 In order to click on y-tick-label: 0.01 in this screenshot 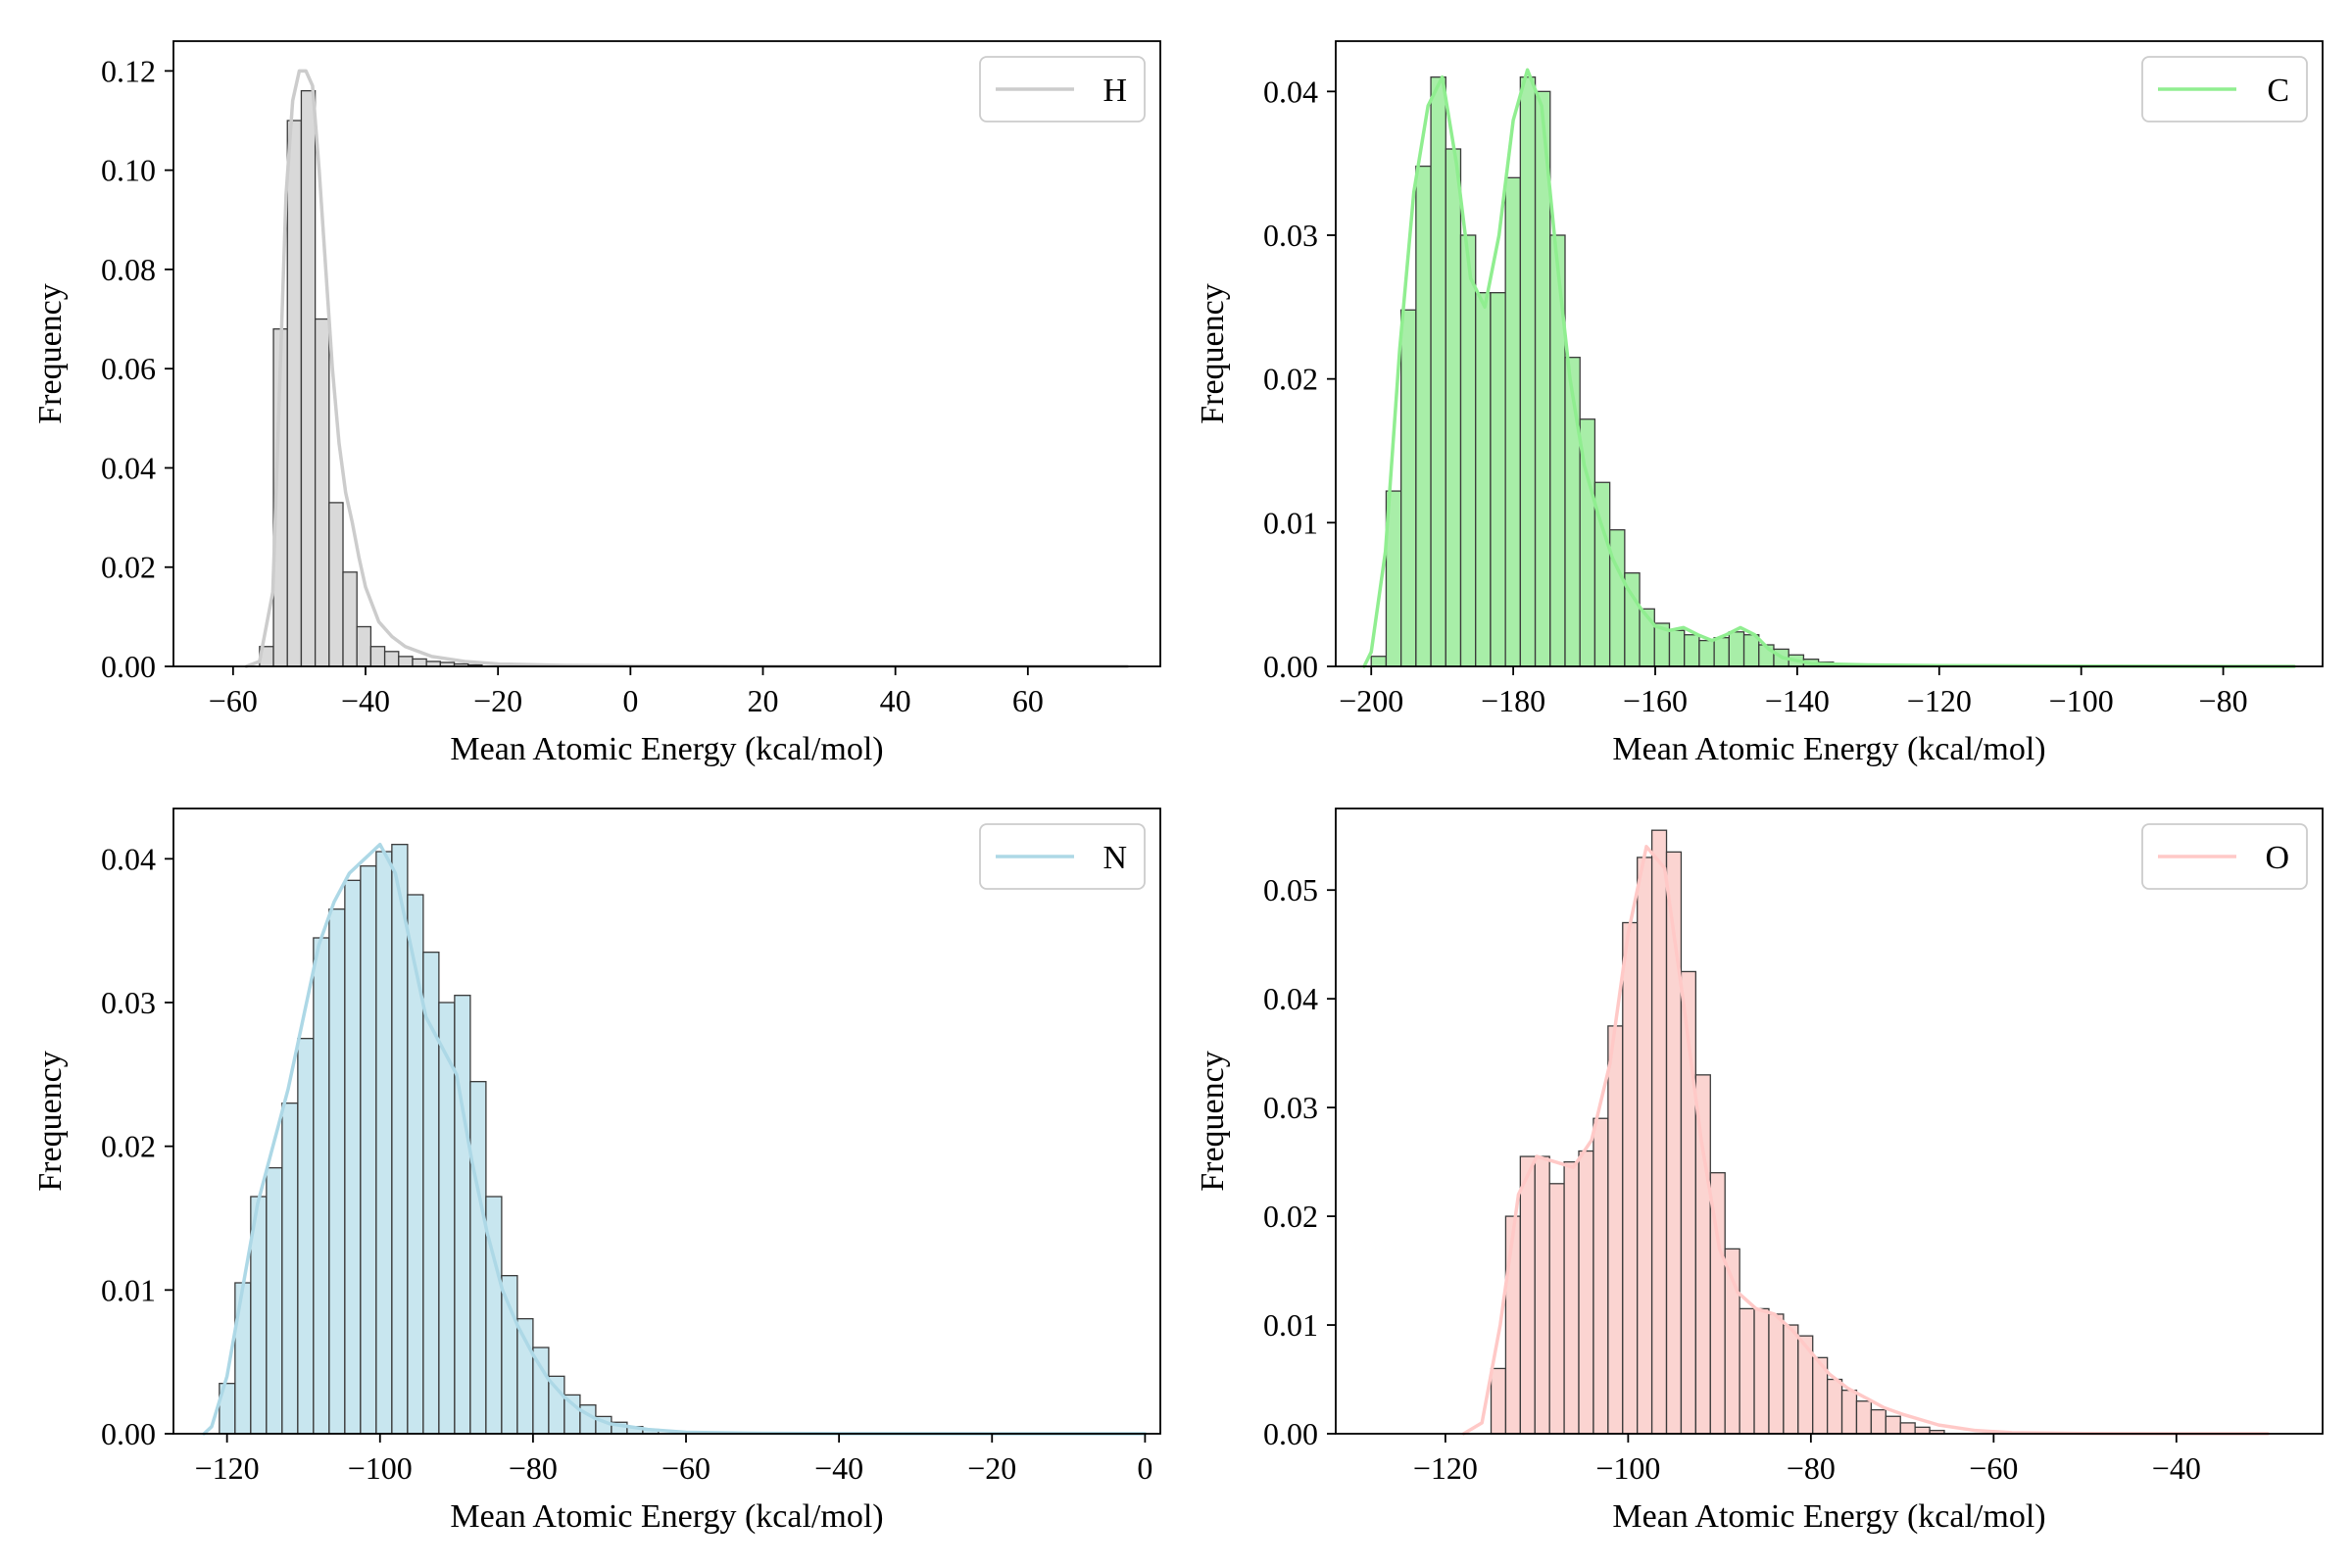, I will do `click(128, 1289)`.